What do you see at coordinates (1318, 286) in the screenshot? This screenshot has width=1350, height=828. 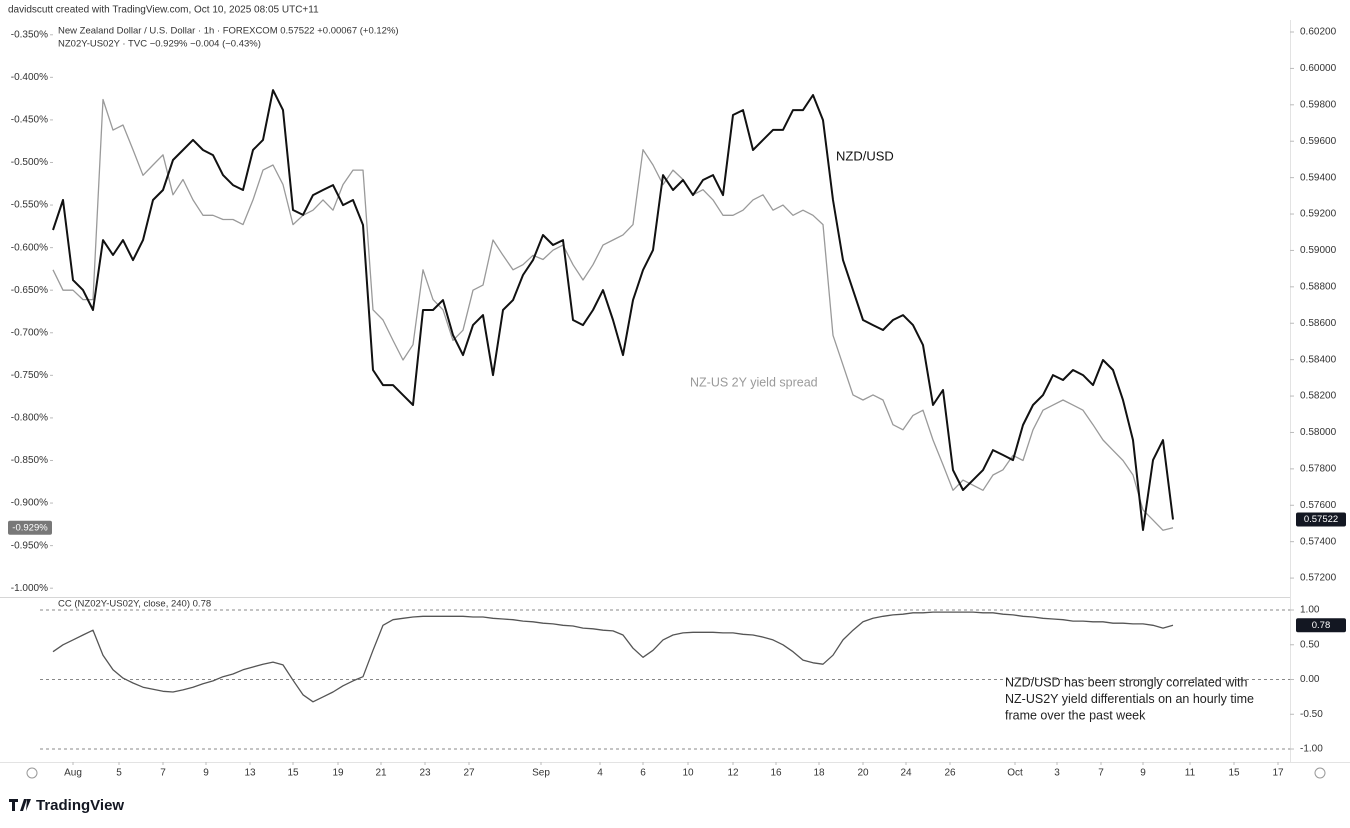 I see `y2-tick-label: 0.58800` at bounding box center [1318, 286].